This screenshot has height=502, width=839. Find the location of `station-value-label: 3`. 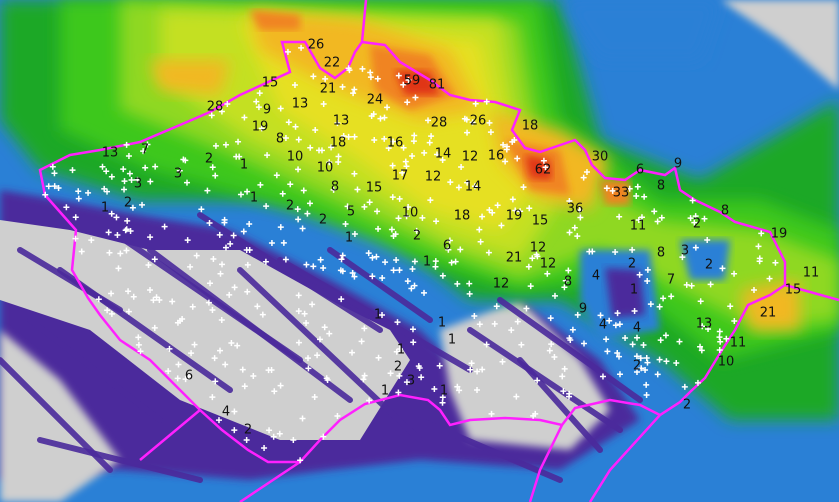

station-value-label: 3 is located at coordinates (178, 174).